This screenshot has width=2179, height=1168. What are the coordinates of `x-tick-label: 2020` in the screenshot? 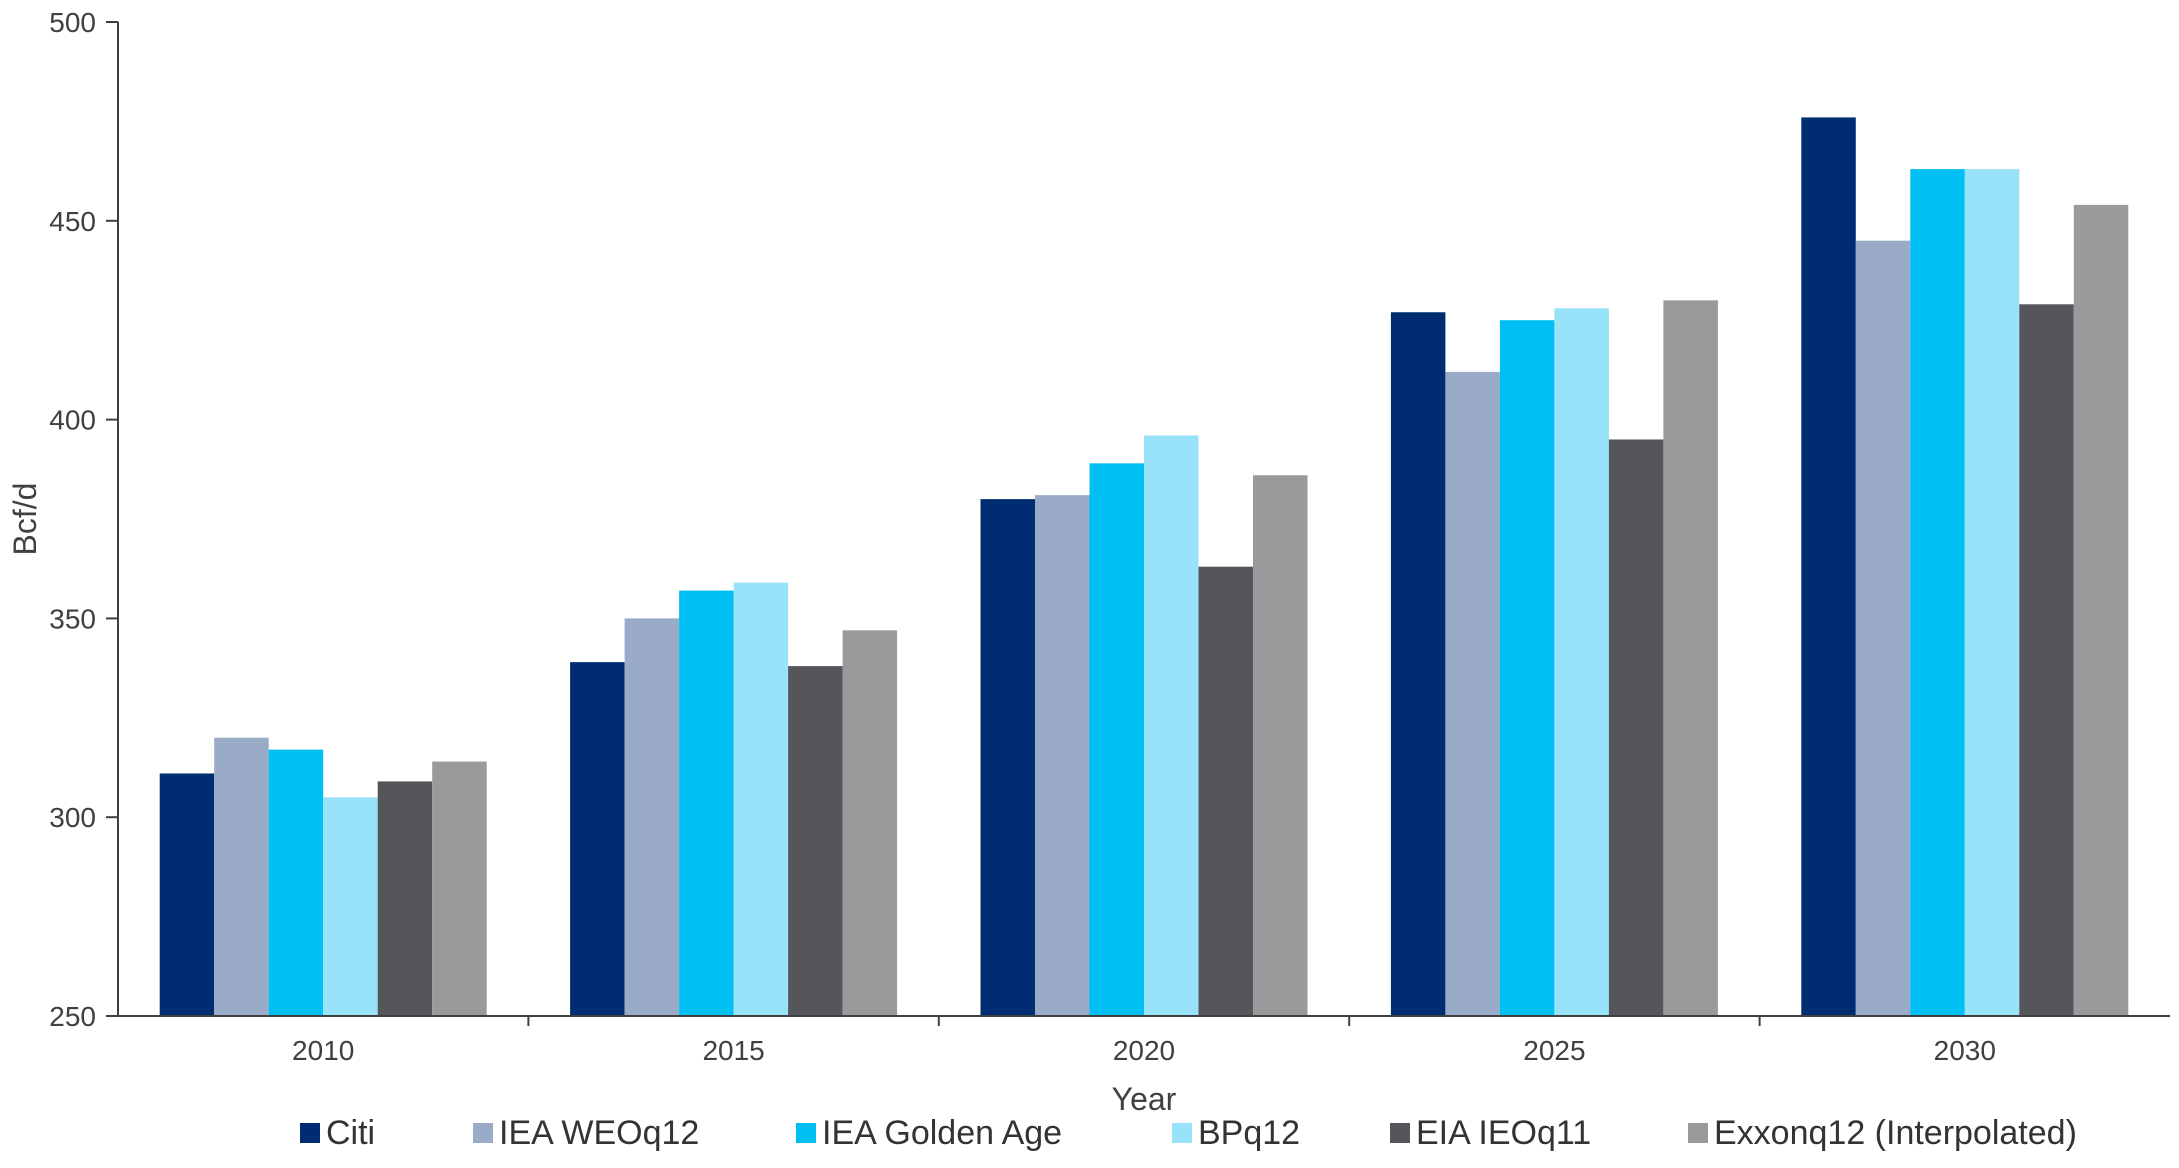 It's located at (1144, 1050).